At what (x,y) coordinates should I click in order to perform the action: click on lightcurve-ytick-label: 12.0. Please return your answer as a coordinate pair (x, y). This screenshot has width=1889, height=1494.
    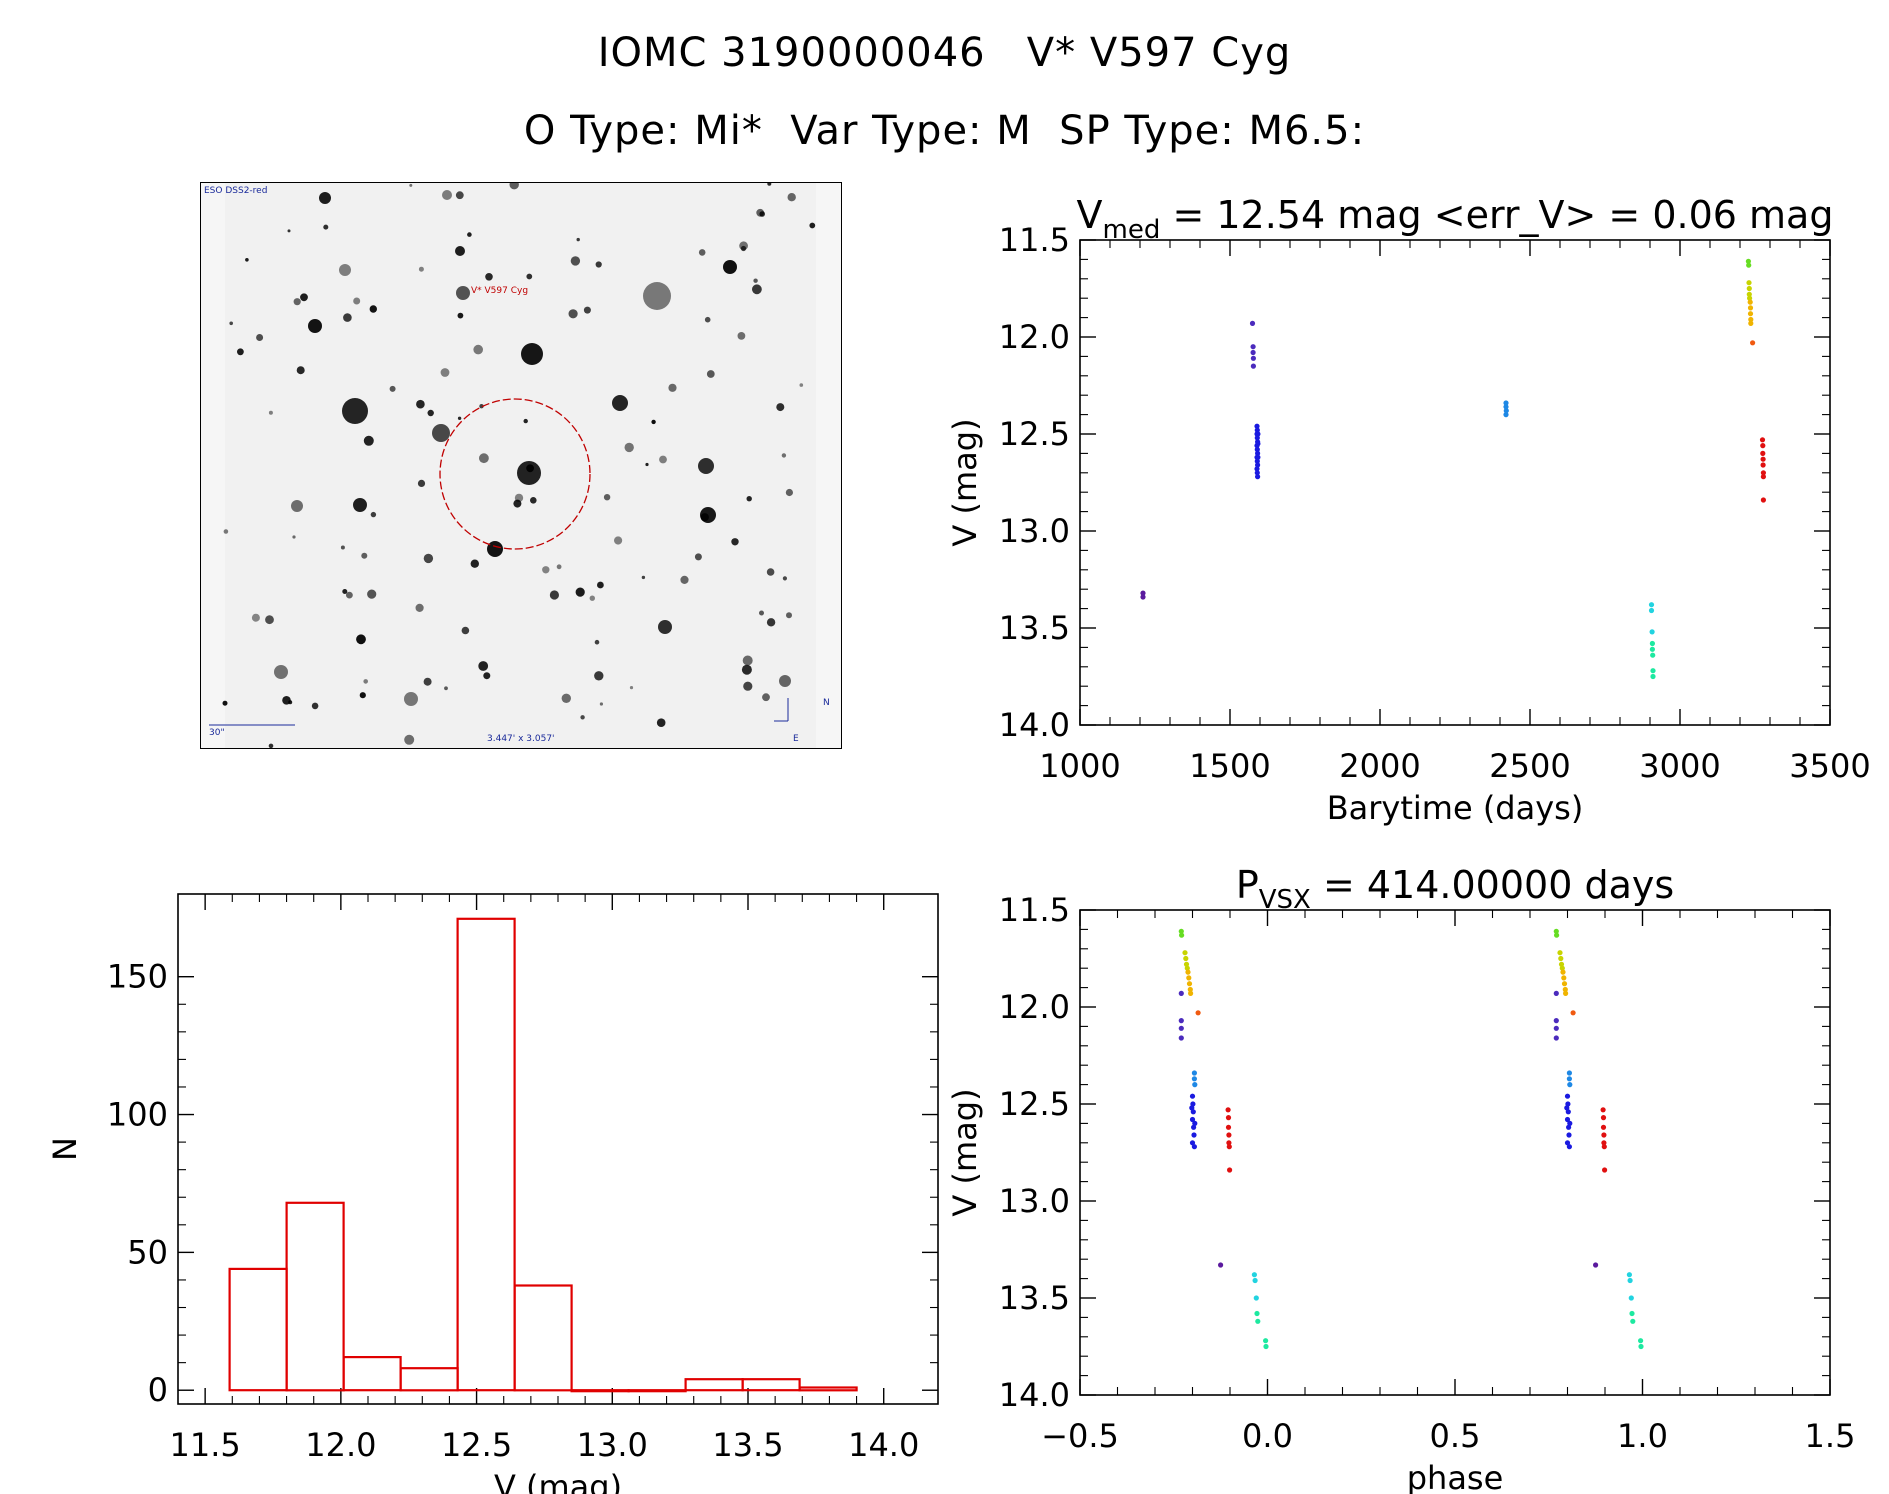
    Looking at the image, I should click on (1034, 337).